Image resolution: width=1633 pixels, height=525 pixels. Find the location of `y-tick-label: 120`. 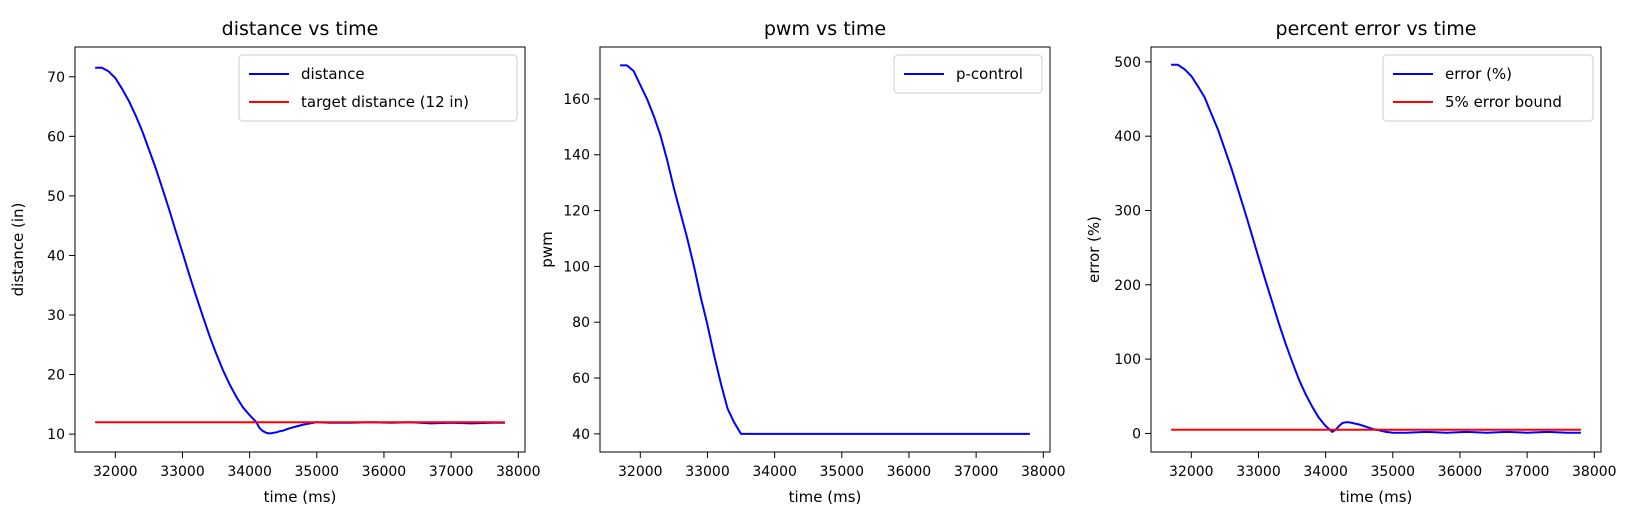

y-tick-label: 120 is located at coordinates (576, 212).